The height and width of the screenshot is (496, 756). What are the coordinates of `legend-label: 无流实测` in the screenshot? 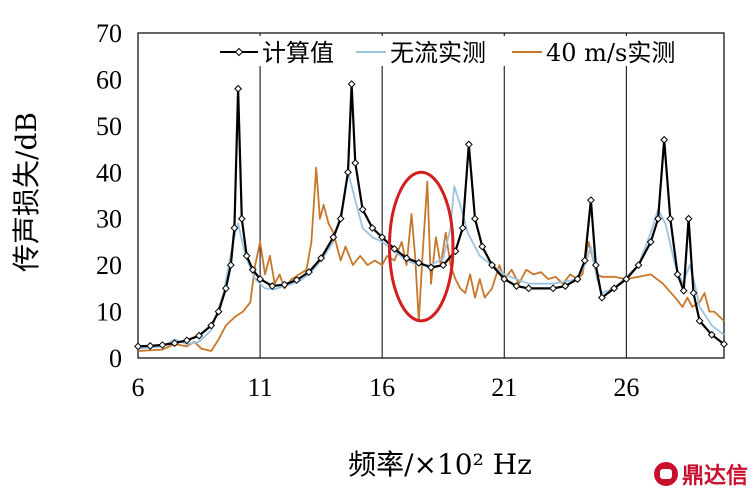 It's located at (438, 53).